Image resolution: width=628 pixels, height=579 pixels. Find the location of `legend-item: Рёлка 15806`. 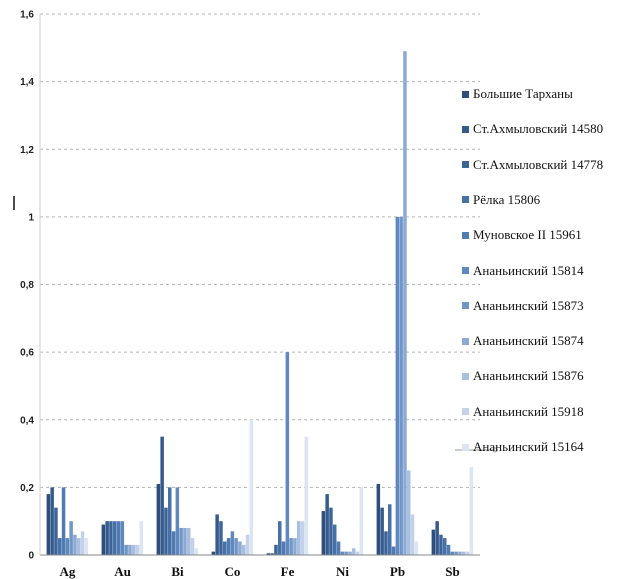

legend-item: Рёлка 15806 is located at coordinates (501, 200).